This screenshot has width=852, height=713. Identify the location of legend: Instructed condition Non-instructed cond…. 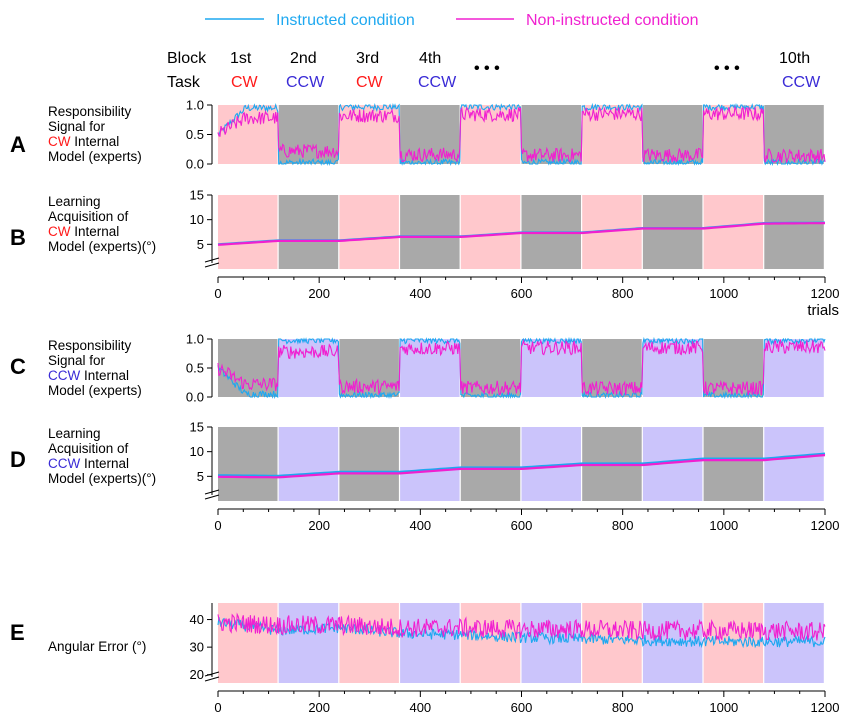
(452, 20).